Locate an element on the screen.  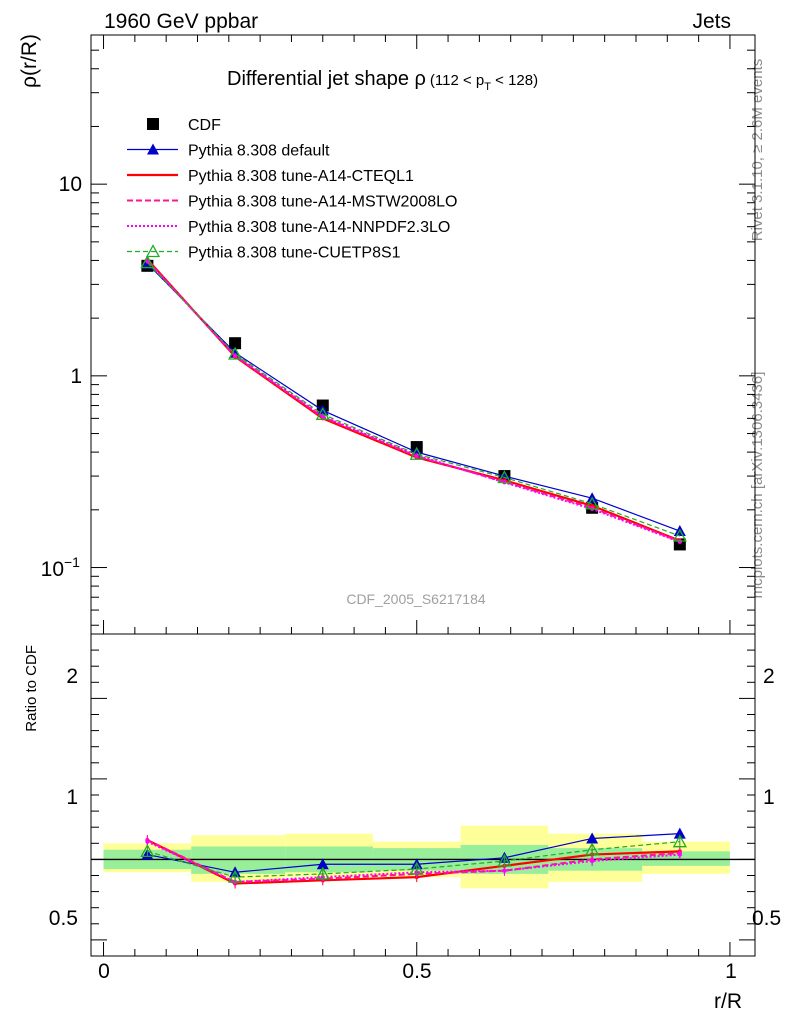
plot-title-main: Differential jet shape ρ is located at coordinates (326, 79).